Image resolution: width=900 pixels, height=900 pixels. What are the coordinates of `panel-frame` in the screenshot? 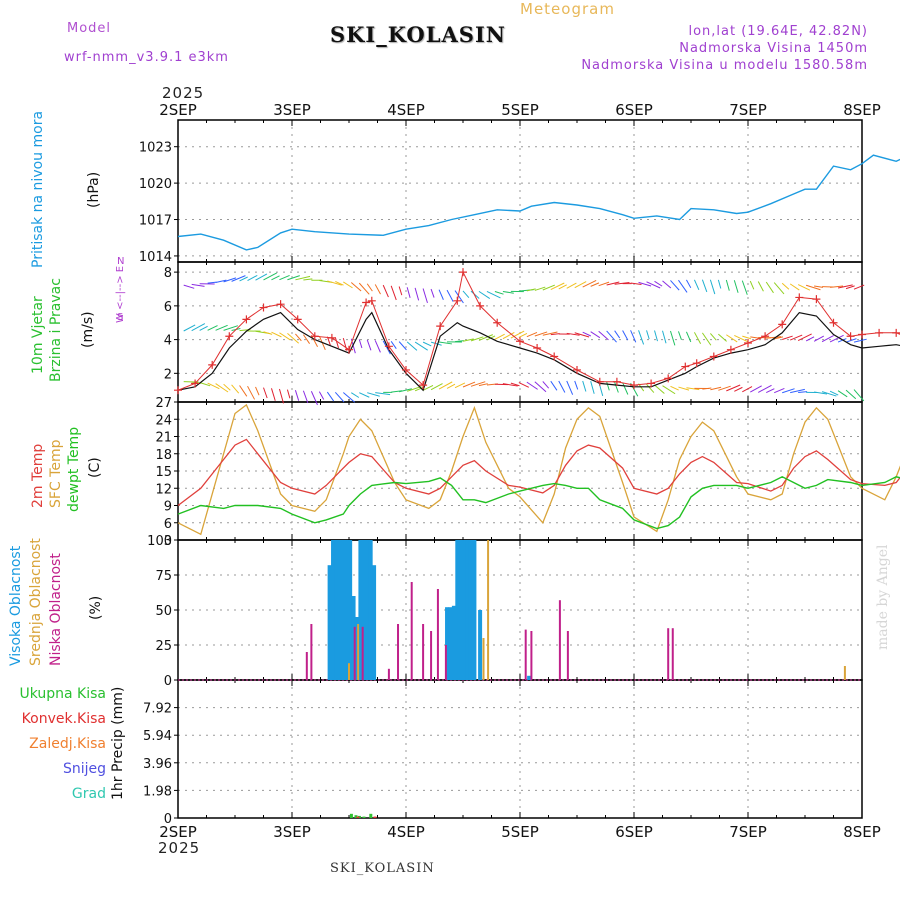 It's located at (520, 749).